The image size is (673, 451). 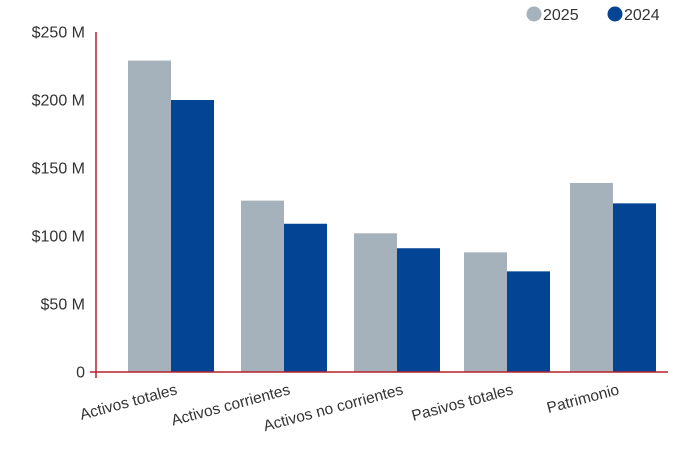 I want to click on y-tick-label: $150 M, so click(x=58, y=169).